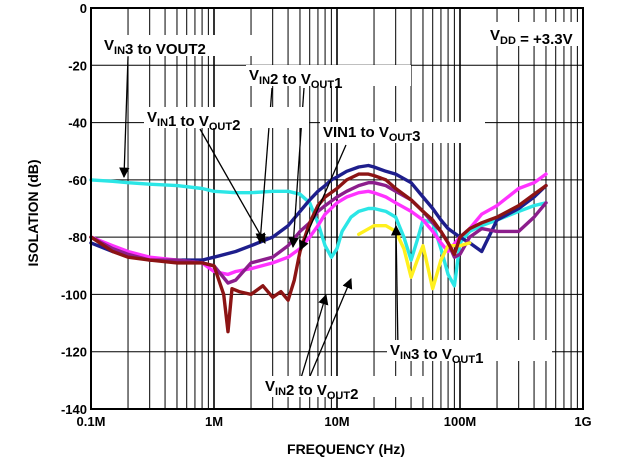  I want to click on y-tick-label: -100, so click(74, 294).